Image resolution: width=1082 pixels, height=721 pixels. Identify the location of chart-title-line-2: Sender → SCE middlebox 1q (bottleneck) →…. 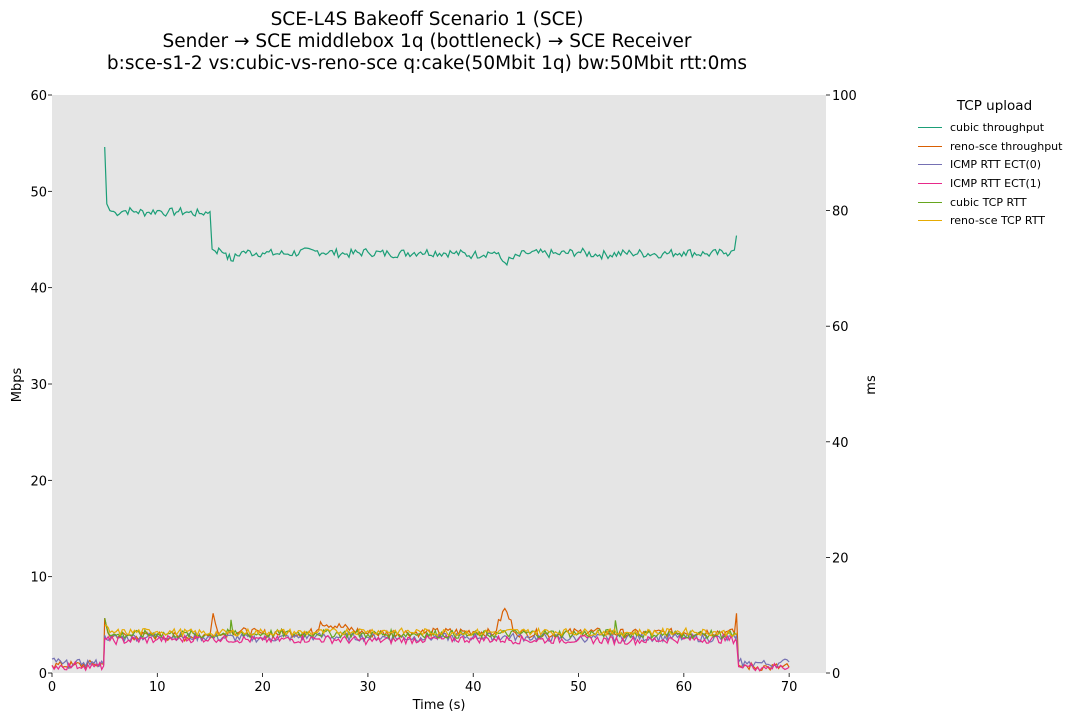
(427, 41).